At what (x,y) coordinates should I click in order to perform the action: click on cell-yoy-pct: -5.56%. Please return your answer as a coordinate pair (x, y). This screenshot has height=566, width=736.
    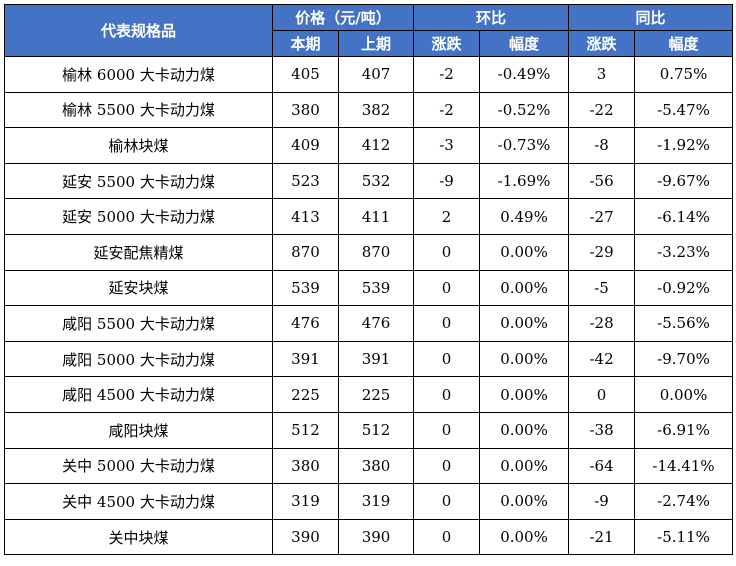
    Looking at the image, I should click on (684, 323).